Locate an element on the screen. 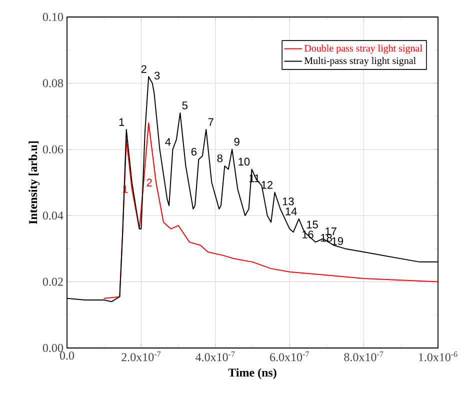 This screenshot has height=401, width=470. annotation: 6 is located at coordinates (194, 152).